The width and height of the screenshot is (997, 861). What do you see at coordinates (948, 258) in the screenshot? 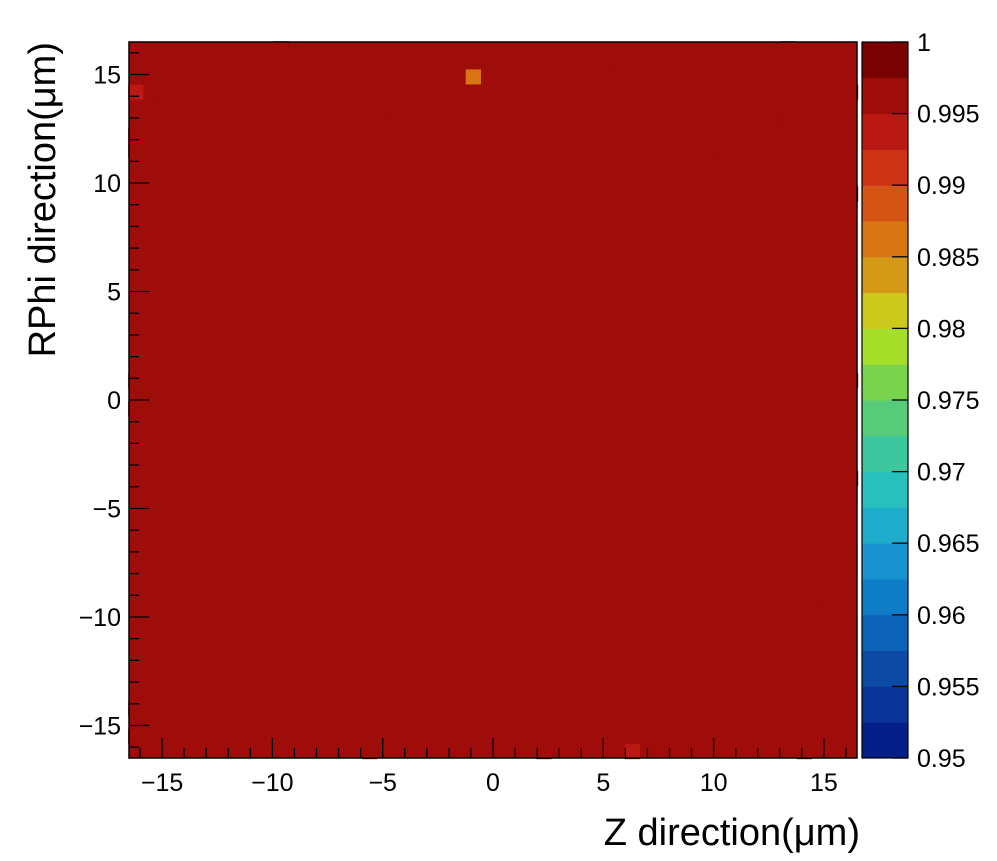
I see `colorbar-tick-label: 0.985` at bounding box center [948, 258].